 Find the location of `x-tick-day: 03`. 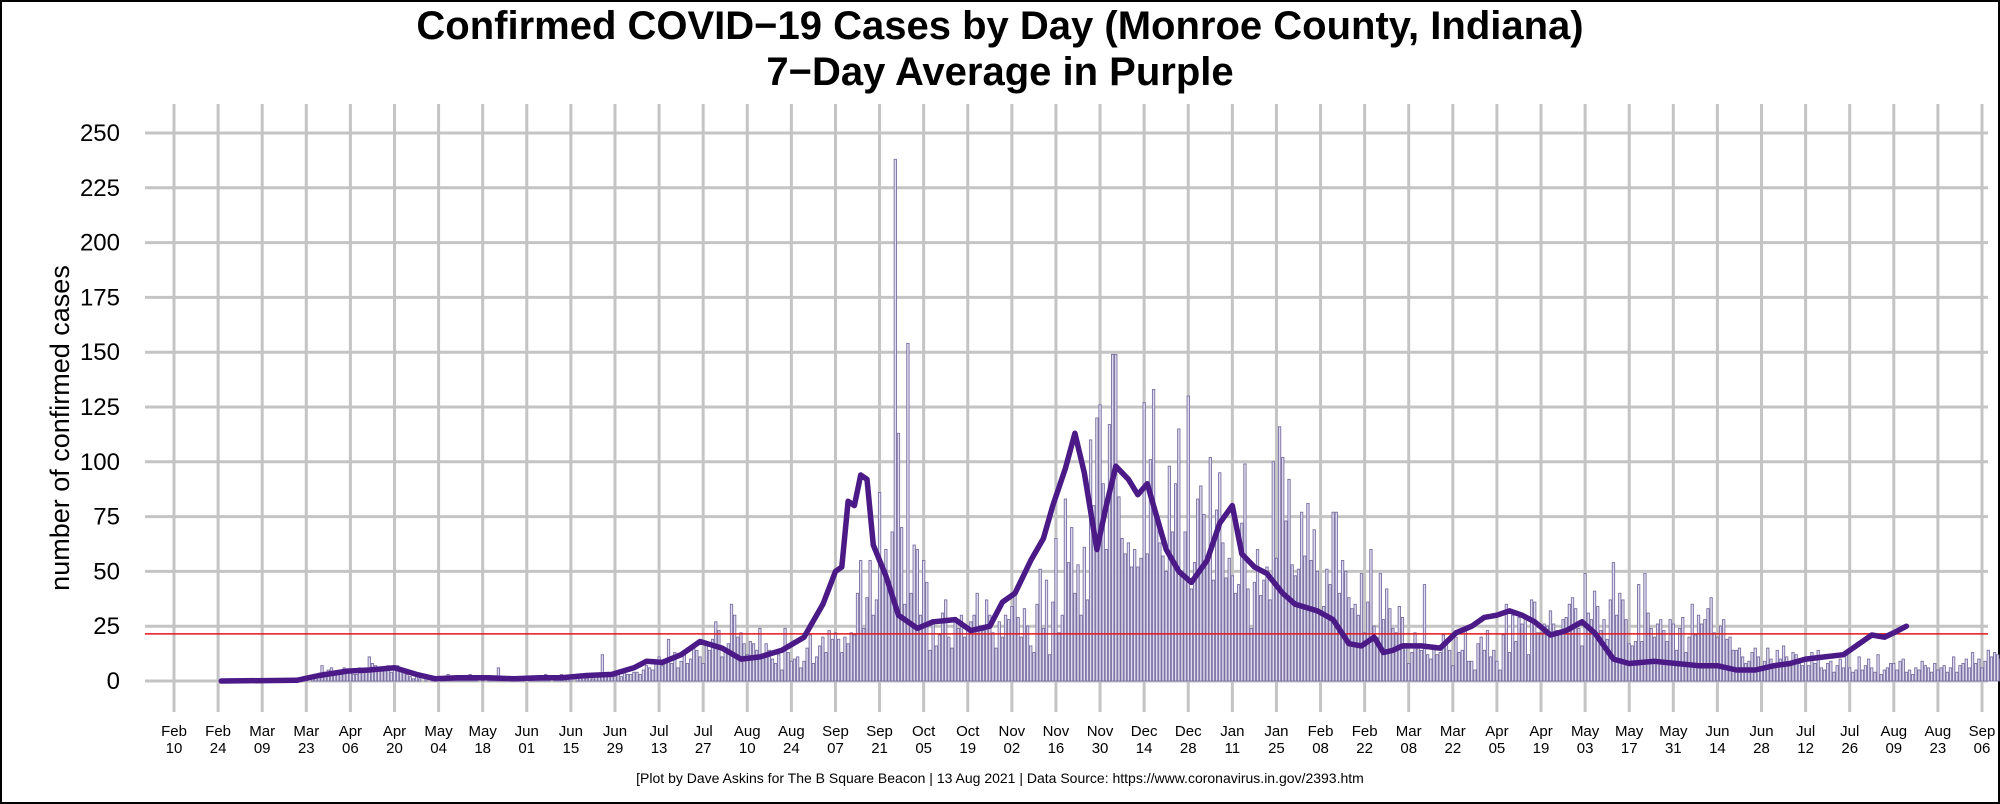

x-tick-day: 03 is located at coordinates (1585, 748).